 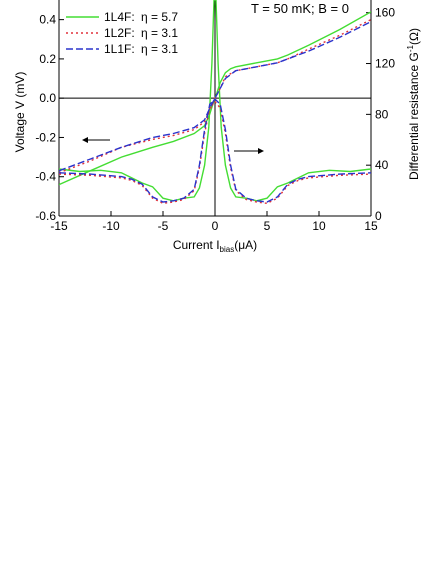 What do you see at coordinates (45, 177) in the screenshot?
I see `y-left-tick-label: -0.4` at bounding box center [45, 177].